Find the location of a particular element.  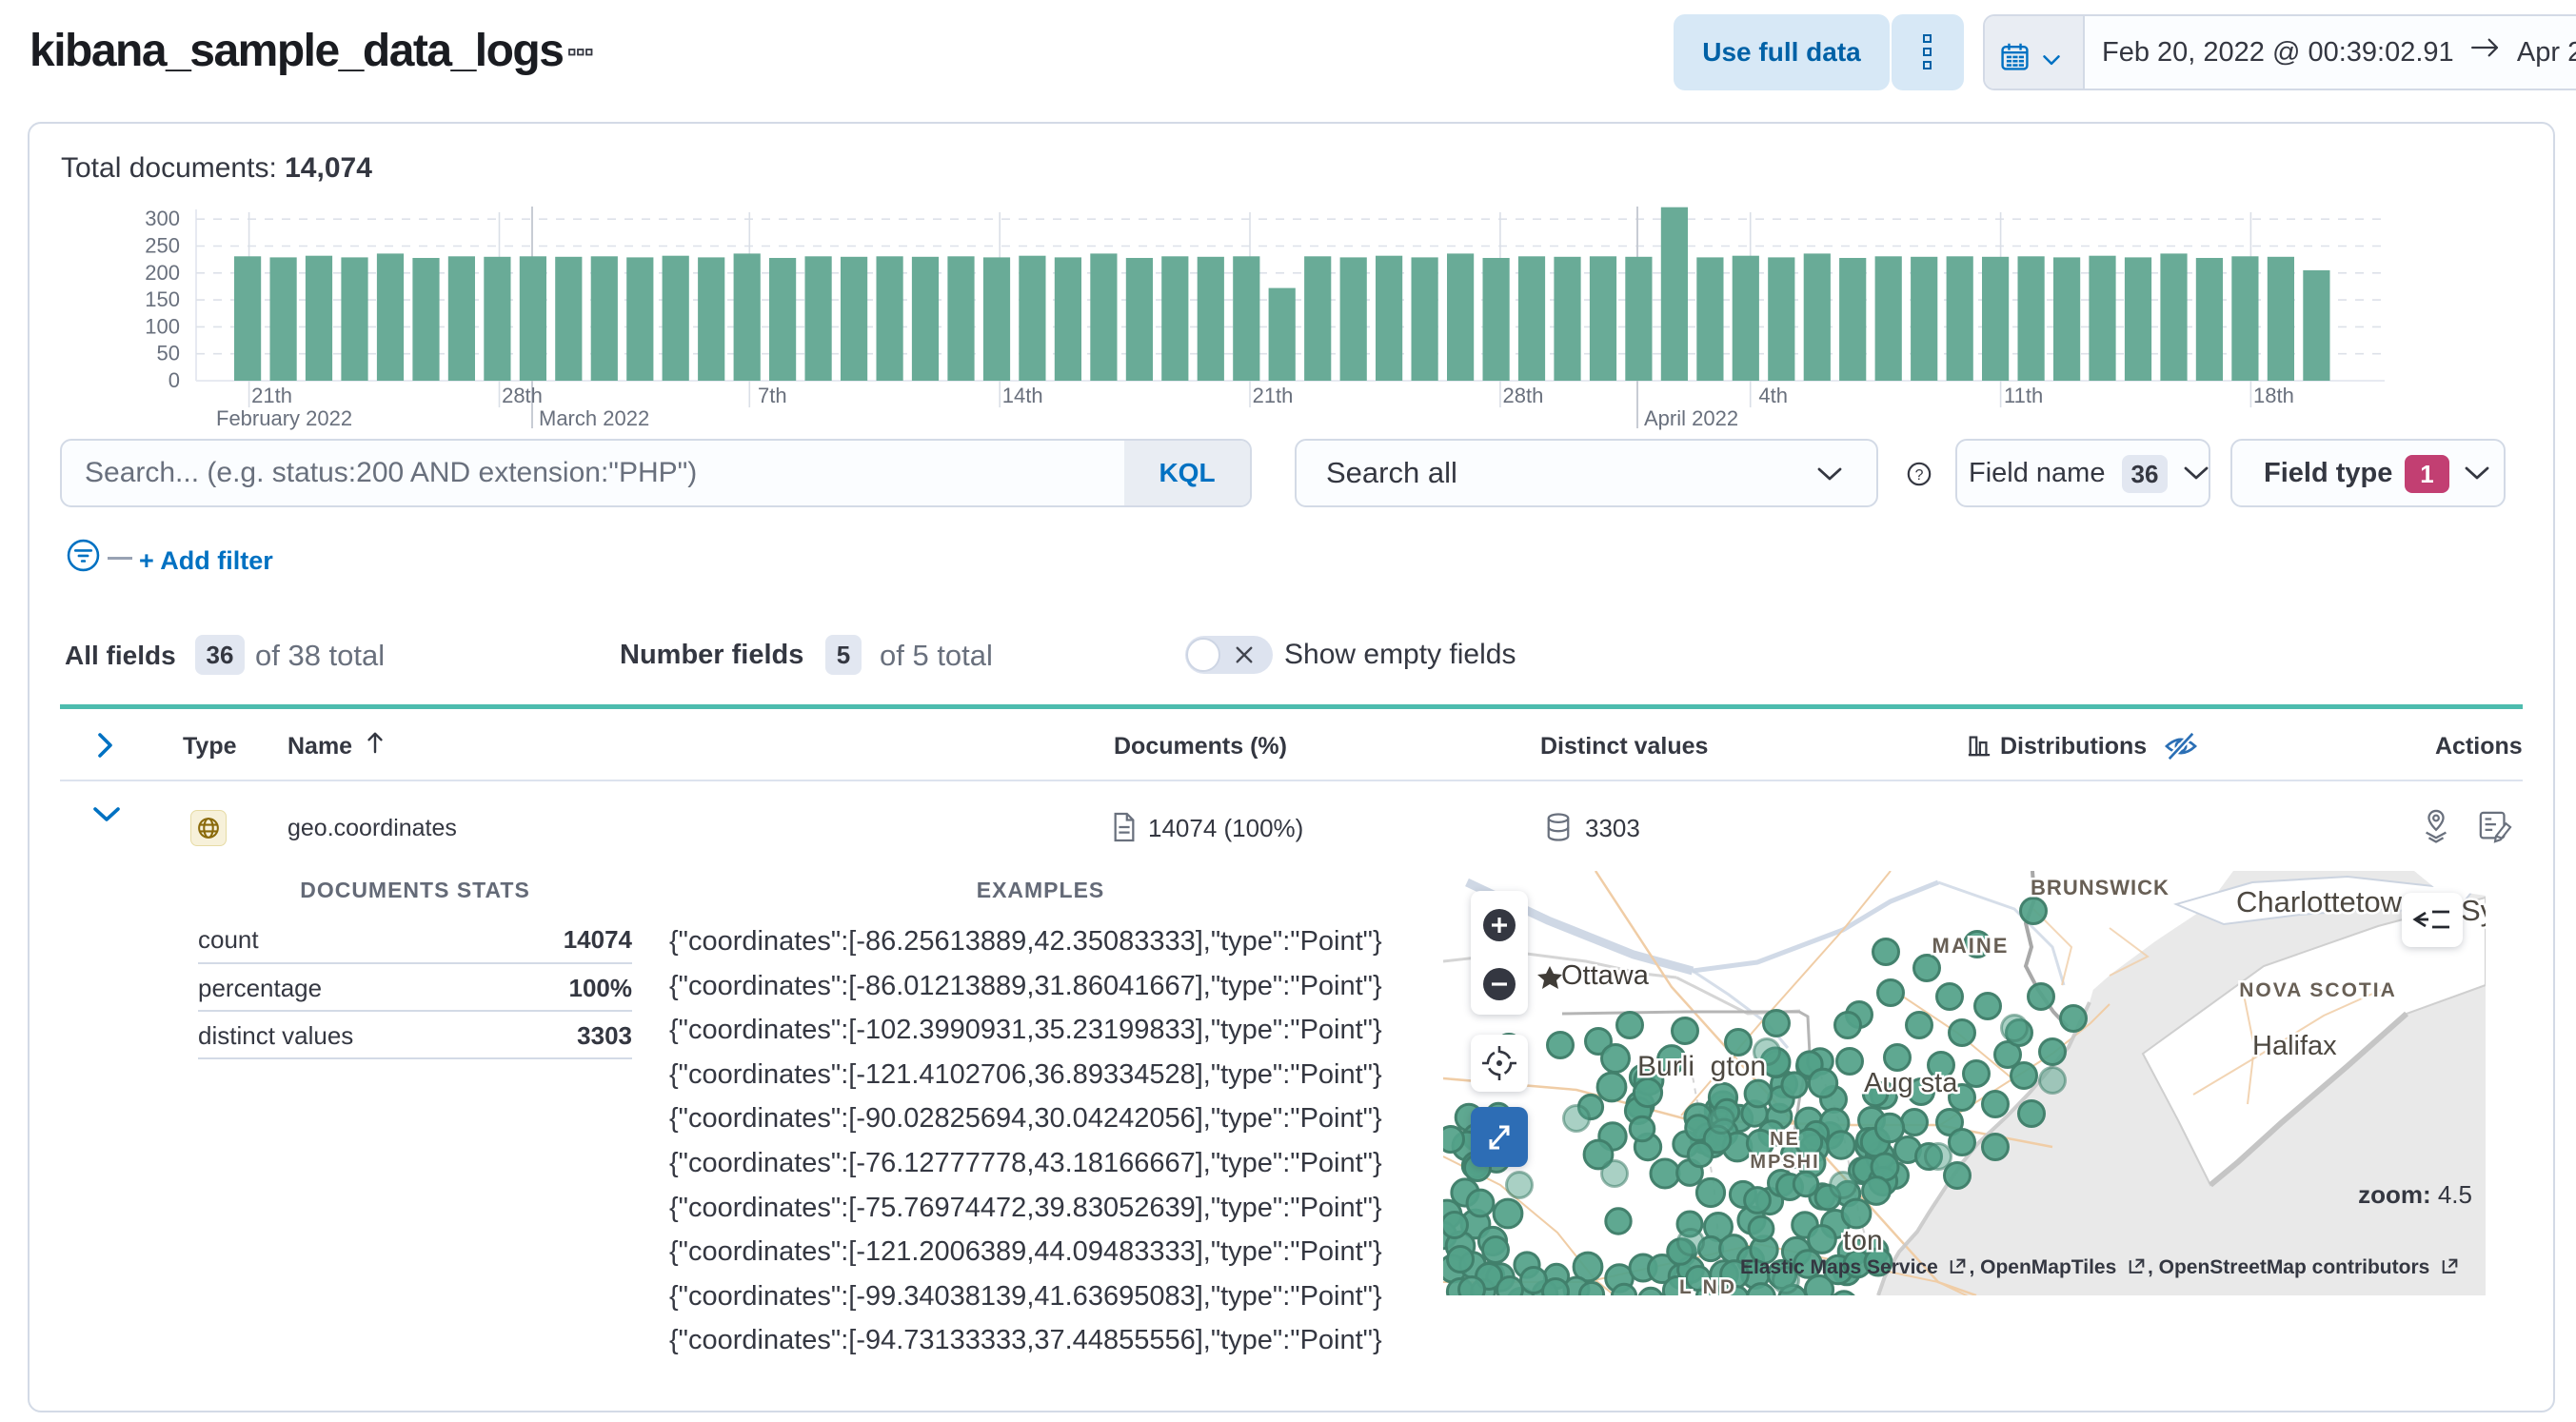

svg-text: 300 is located at coordinates (163, 218).